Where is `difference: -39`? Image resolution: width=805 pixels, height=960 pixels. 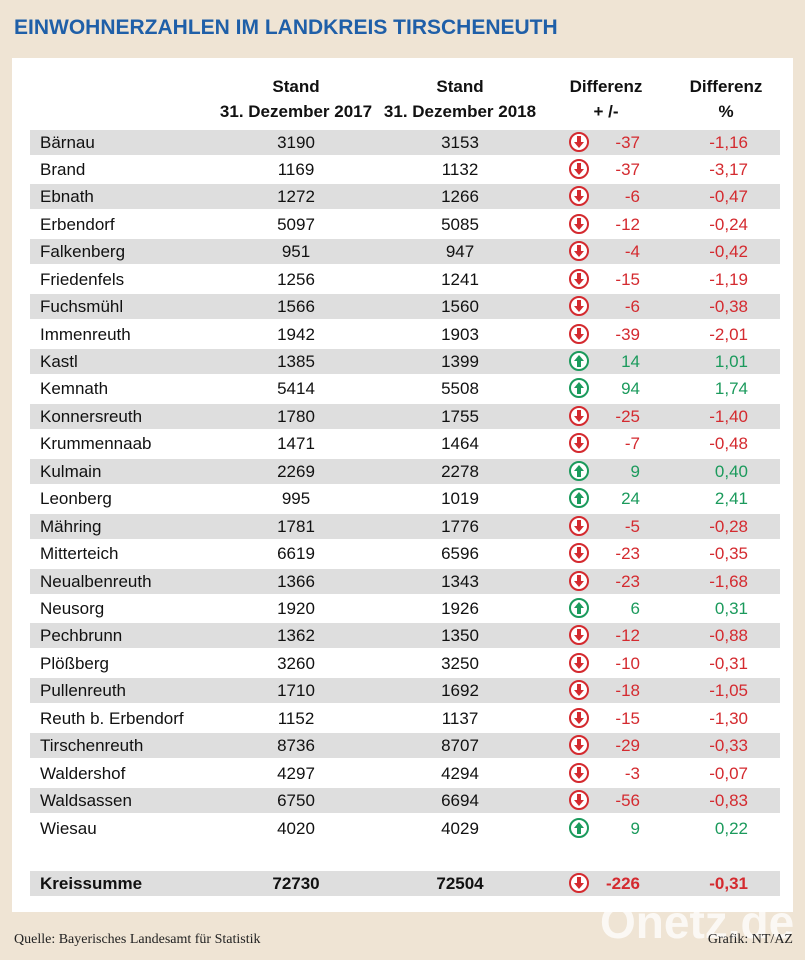 difference: -39 is located at coordinates (627, 334).